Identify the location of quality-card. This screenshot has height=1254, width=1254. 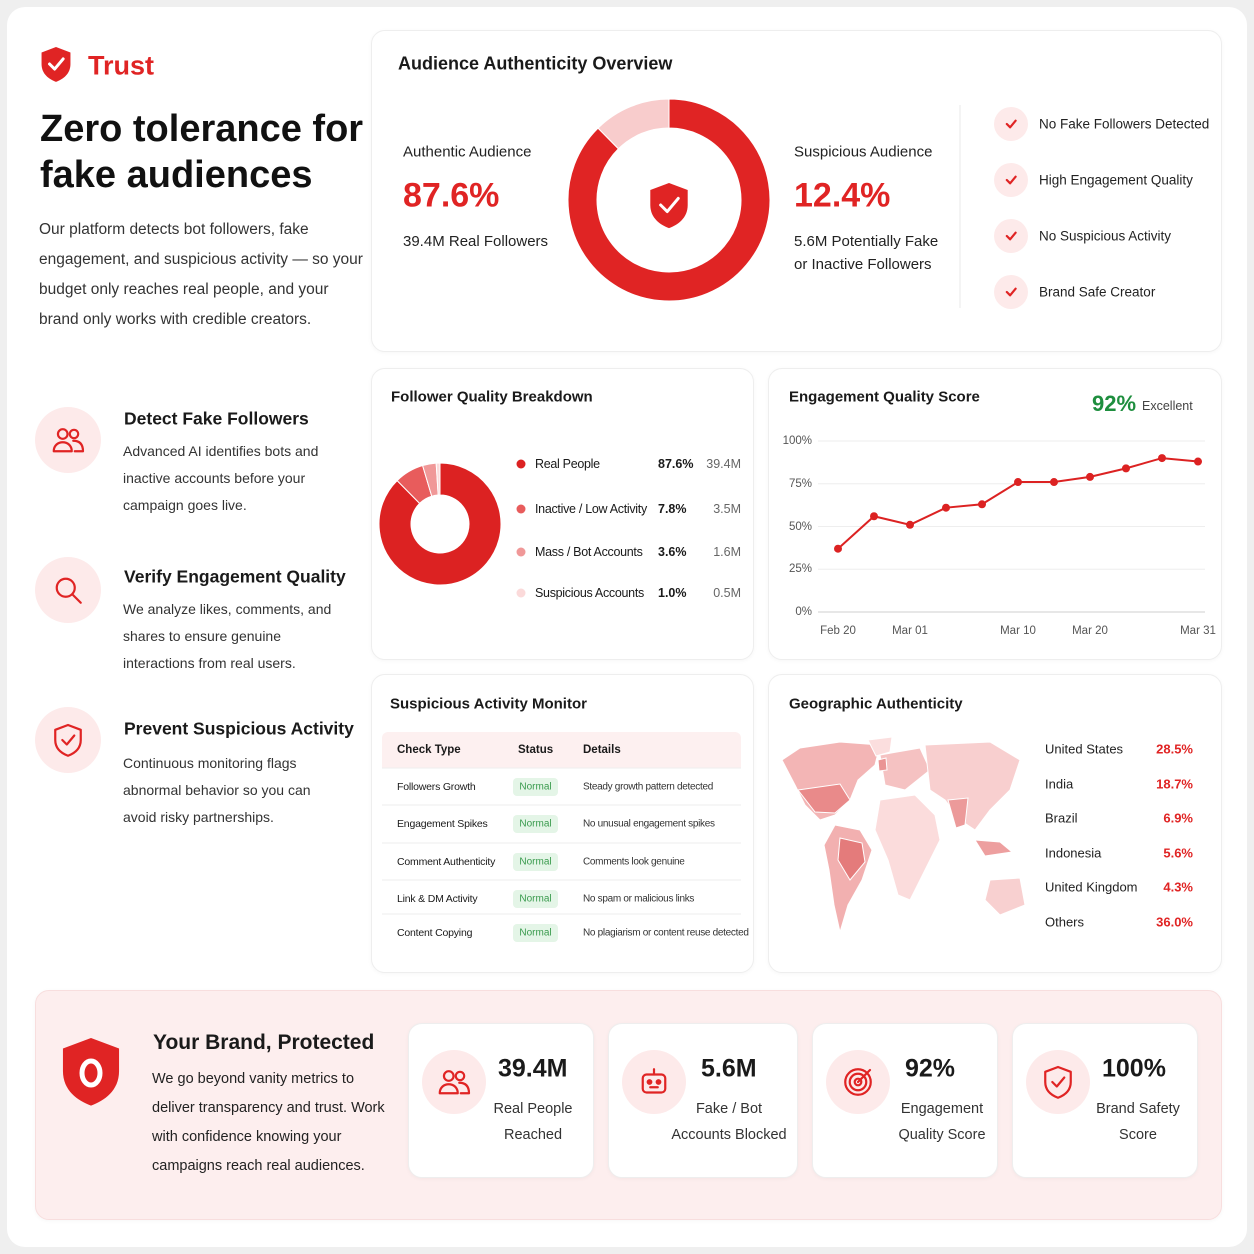
(562, 514).